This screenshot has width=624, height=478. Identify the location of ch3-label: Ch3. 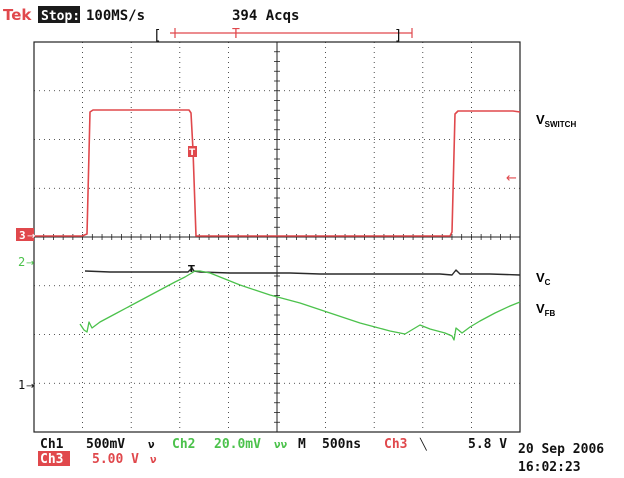
(51, 459).